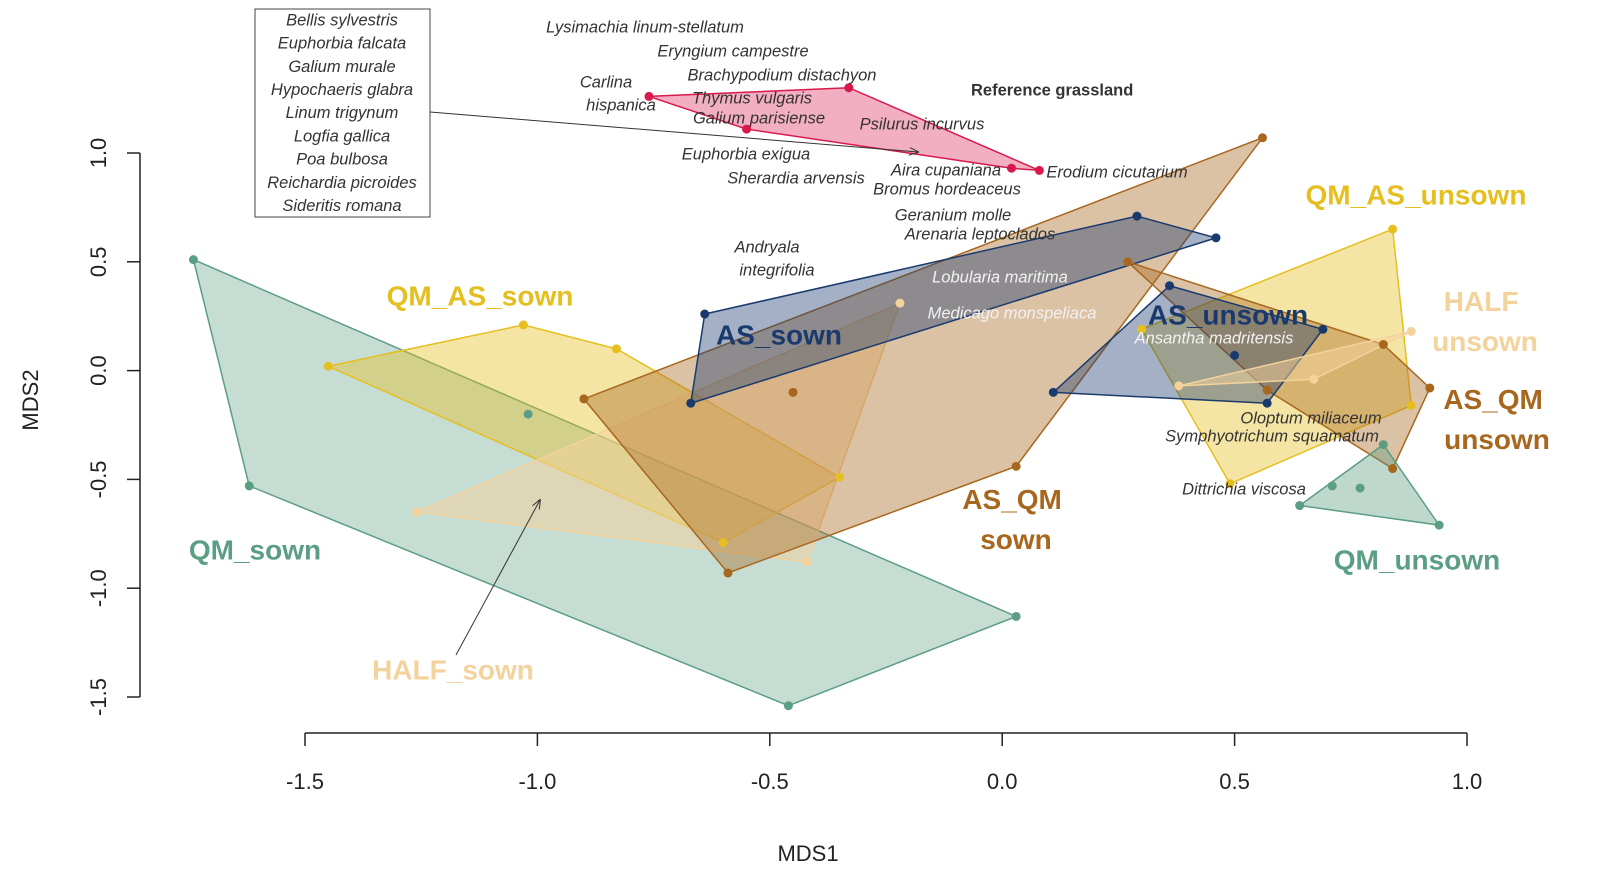 Image resolution: width=1616 pixels, height=891 pixels. What do you see at coordinates (1496, 419) in the screenshot?
I see `group-label: AS_QM unsown` at bounding box center [1496, 419].